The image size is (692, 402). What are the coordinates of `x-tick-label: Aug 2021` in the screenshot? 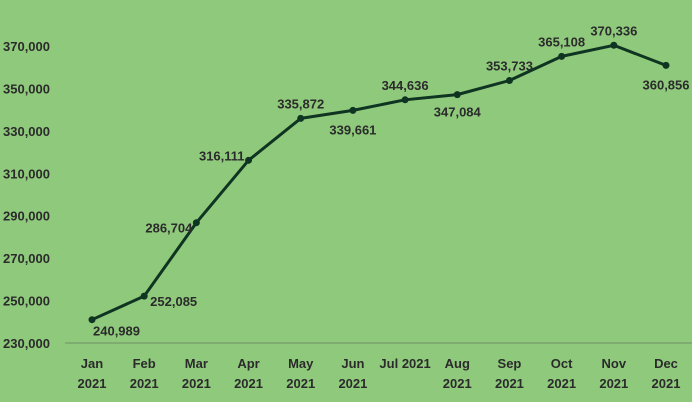 It's located at (457, 373).